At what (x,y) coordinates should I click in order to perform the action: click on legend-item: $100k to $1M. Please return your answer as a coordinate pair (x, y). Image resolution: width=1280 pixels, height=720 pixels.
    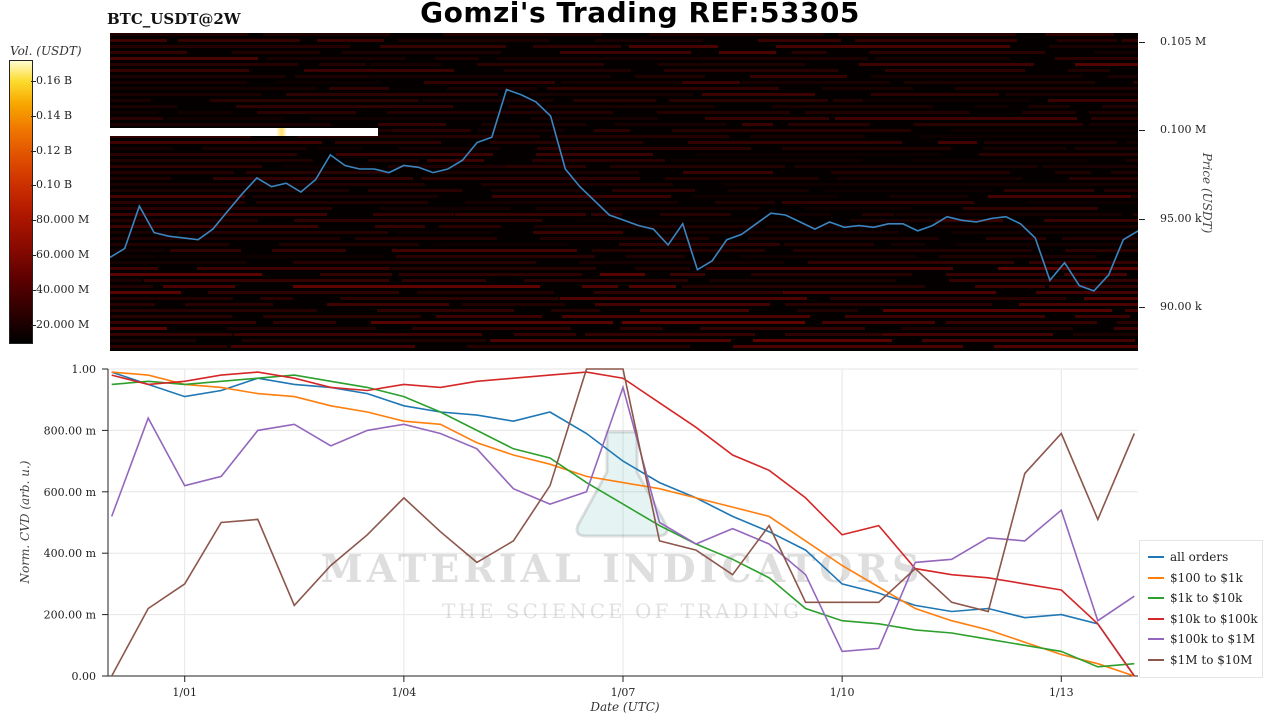
    Looking at the image, I should click on (1201, 639).